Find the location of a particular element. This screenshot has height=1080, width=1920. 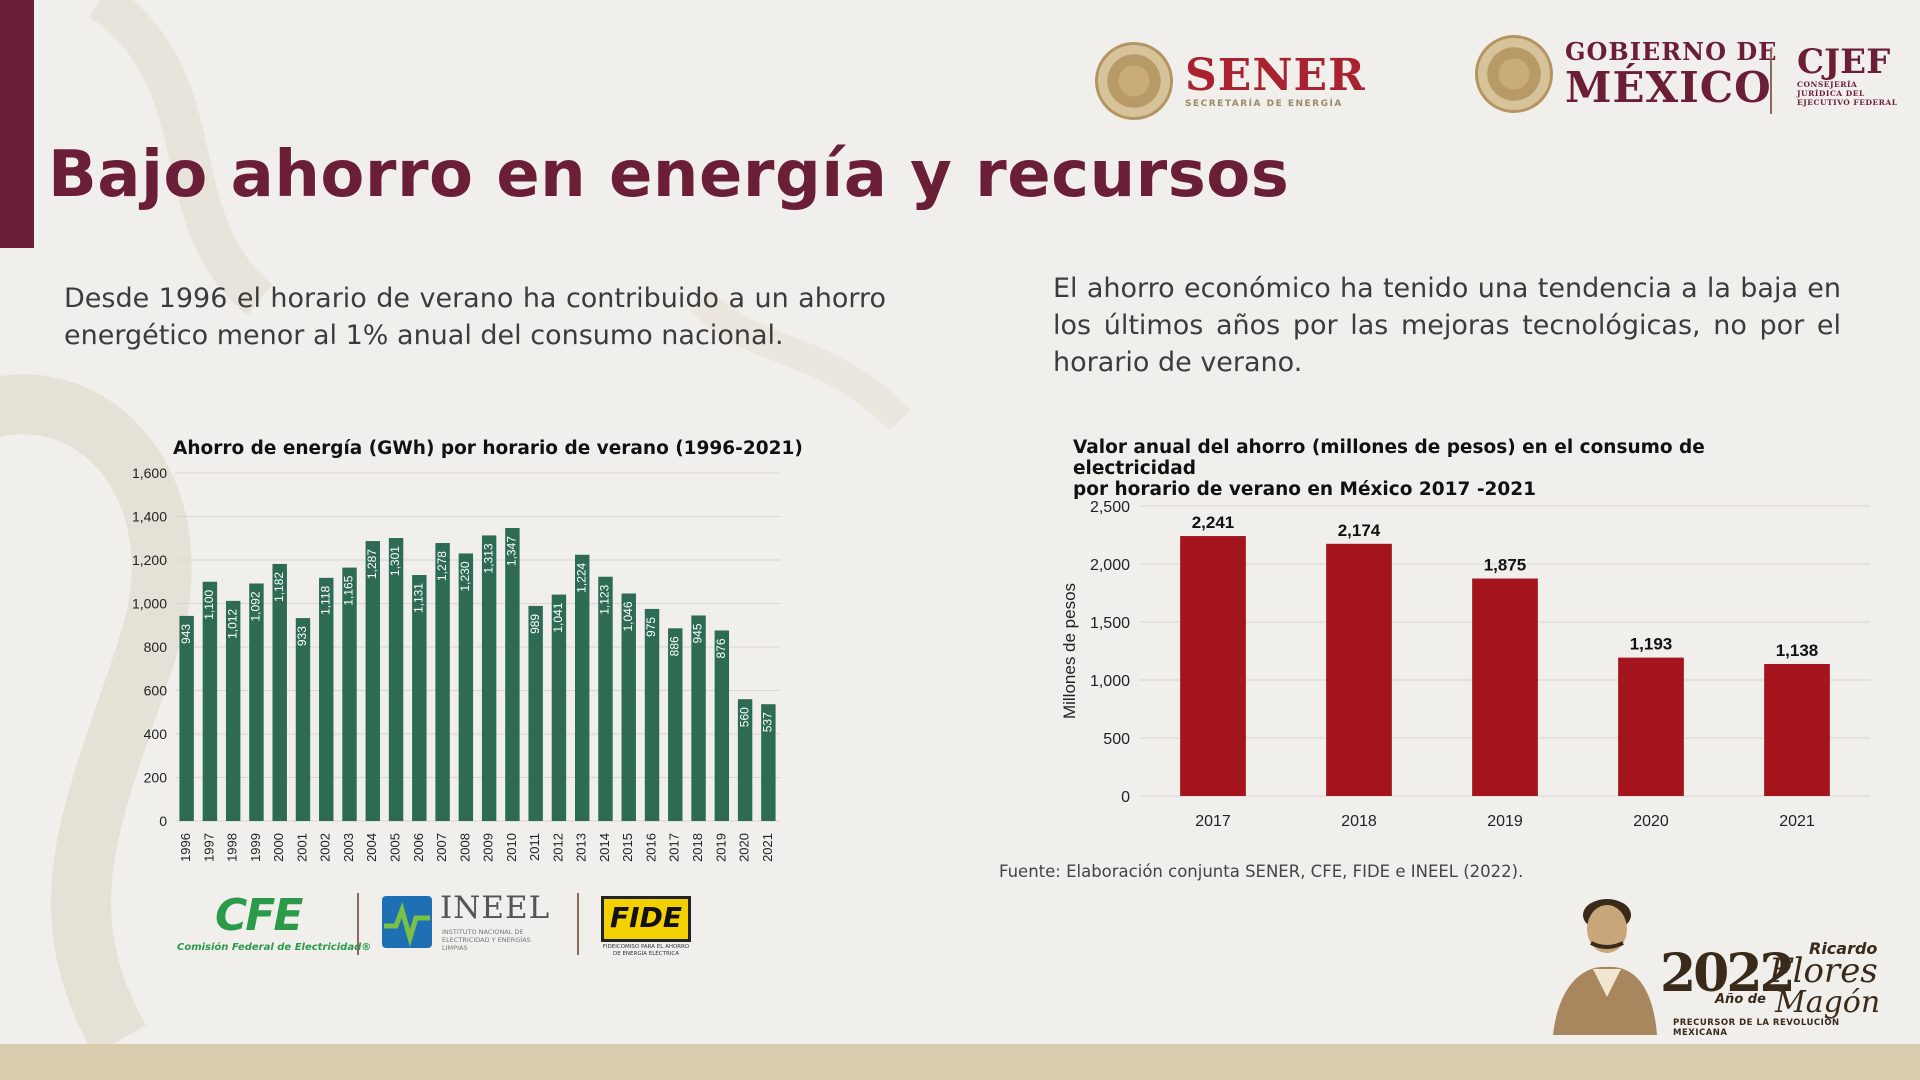

chart1-value-label: 943 is located at coordinates (186, 634).